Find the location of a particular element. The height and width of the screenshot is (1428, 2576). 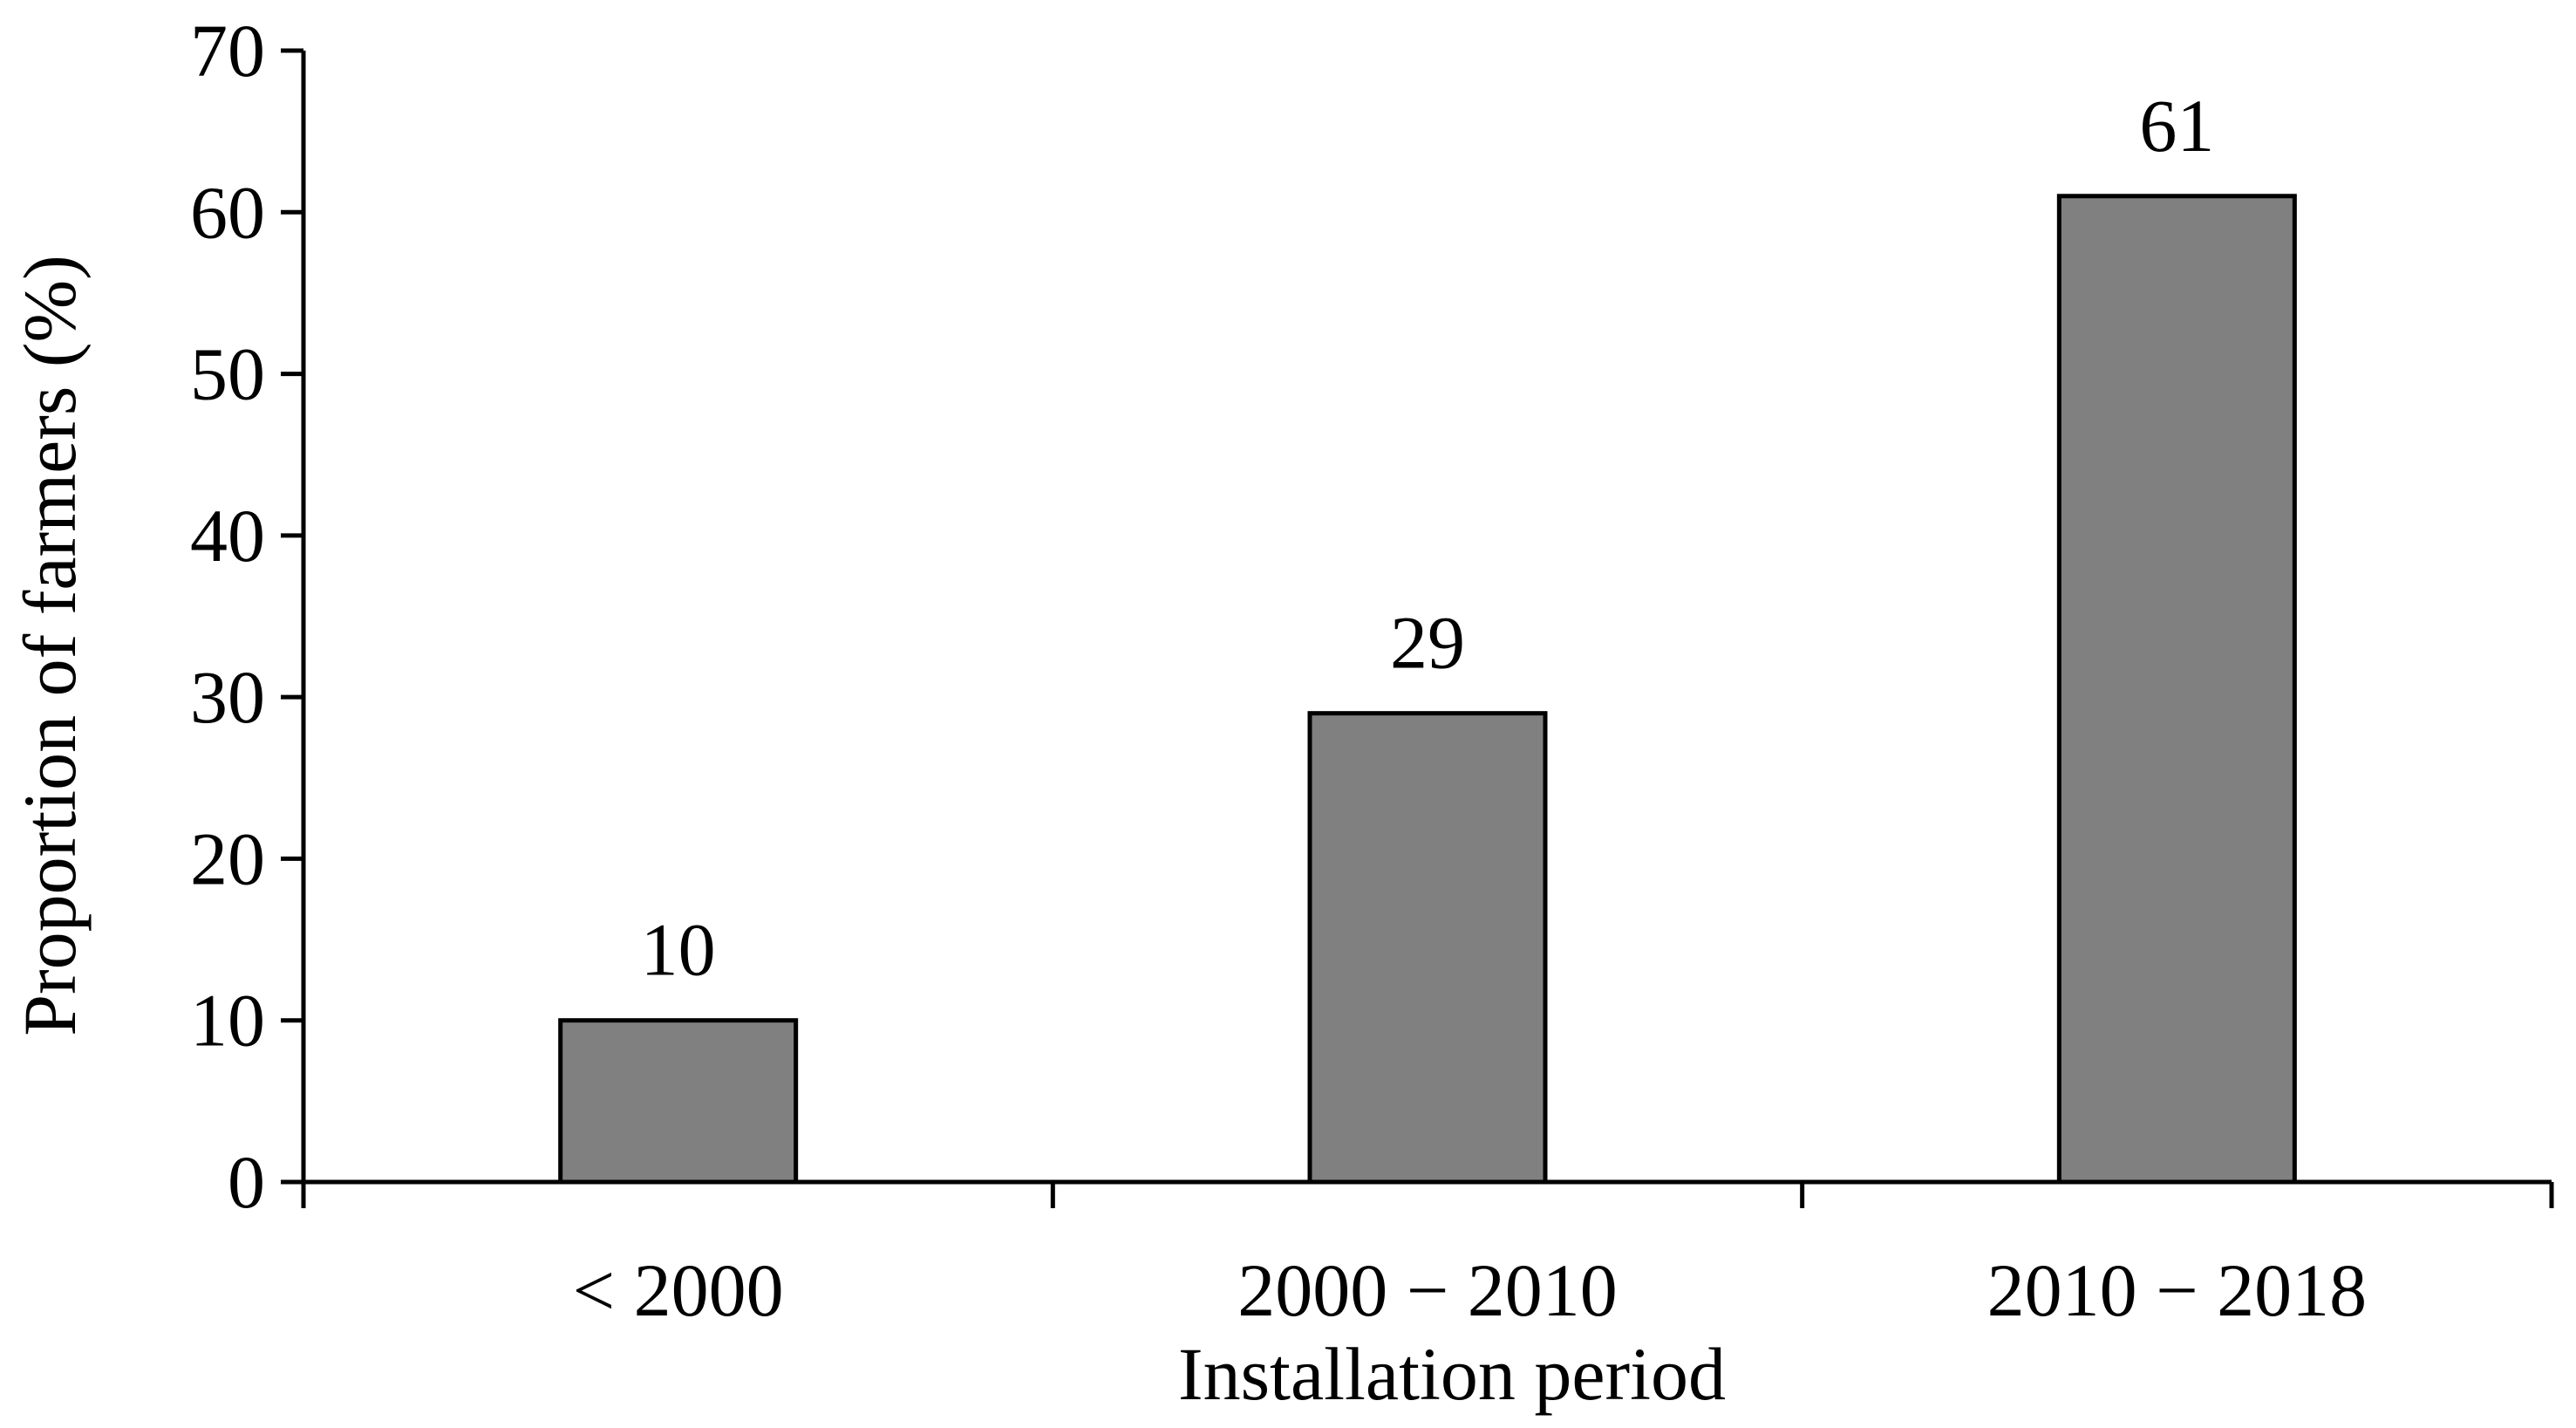

y-tick-label: 10 is located at coordinates (228, 1020).